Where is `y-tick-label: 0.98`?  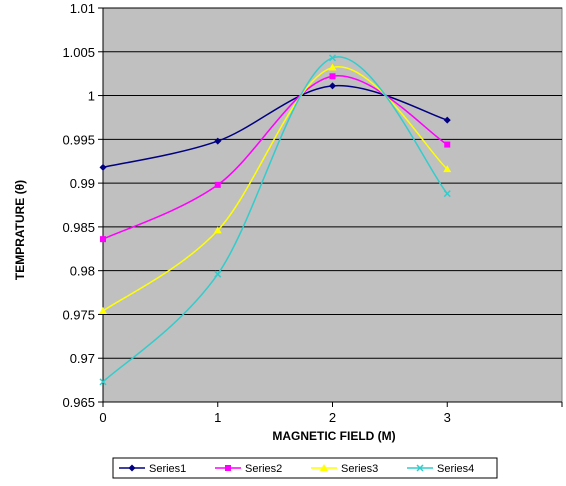
y-tick-label: 0.98 is located at coordinates (82, 271).